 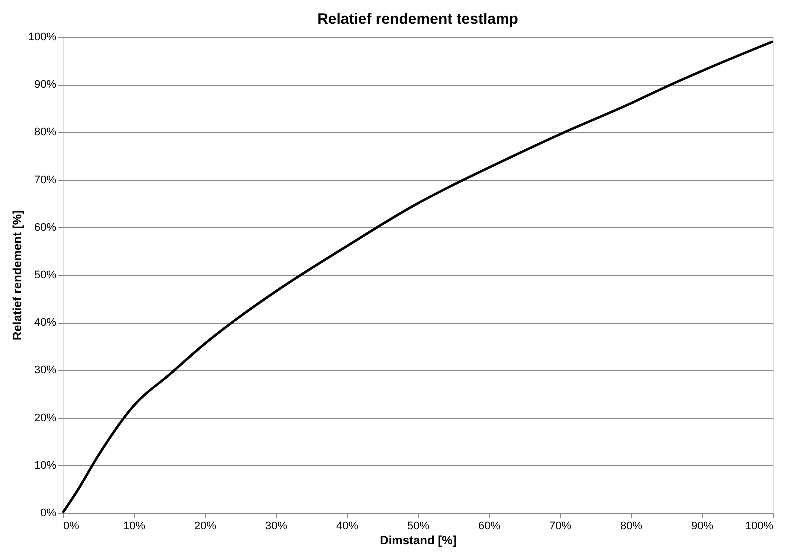 I want to click on x-tick-label: 80%, so click(x=631, y=526).